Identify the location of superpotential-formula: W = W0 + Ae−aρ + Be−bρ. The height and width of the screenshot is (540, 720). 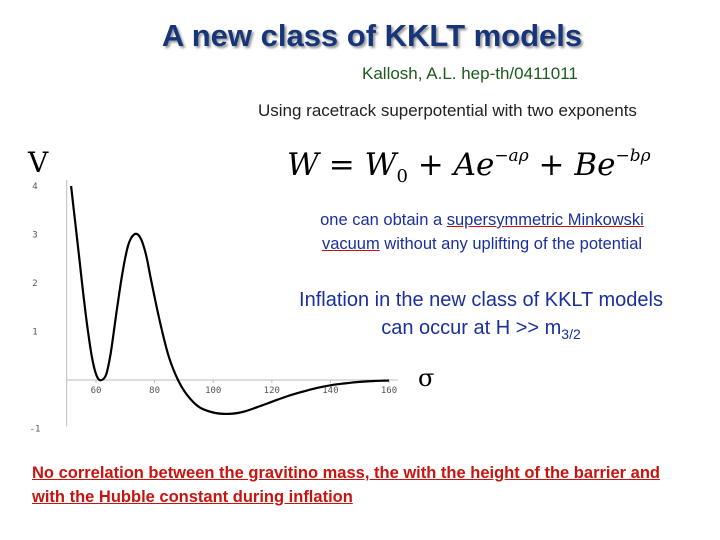
(469, 166).